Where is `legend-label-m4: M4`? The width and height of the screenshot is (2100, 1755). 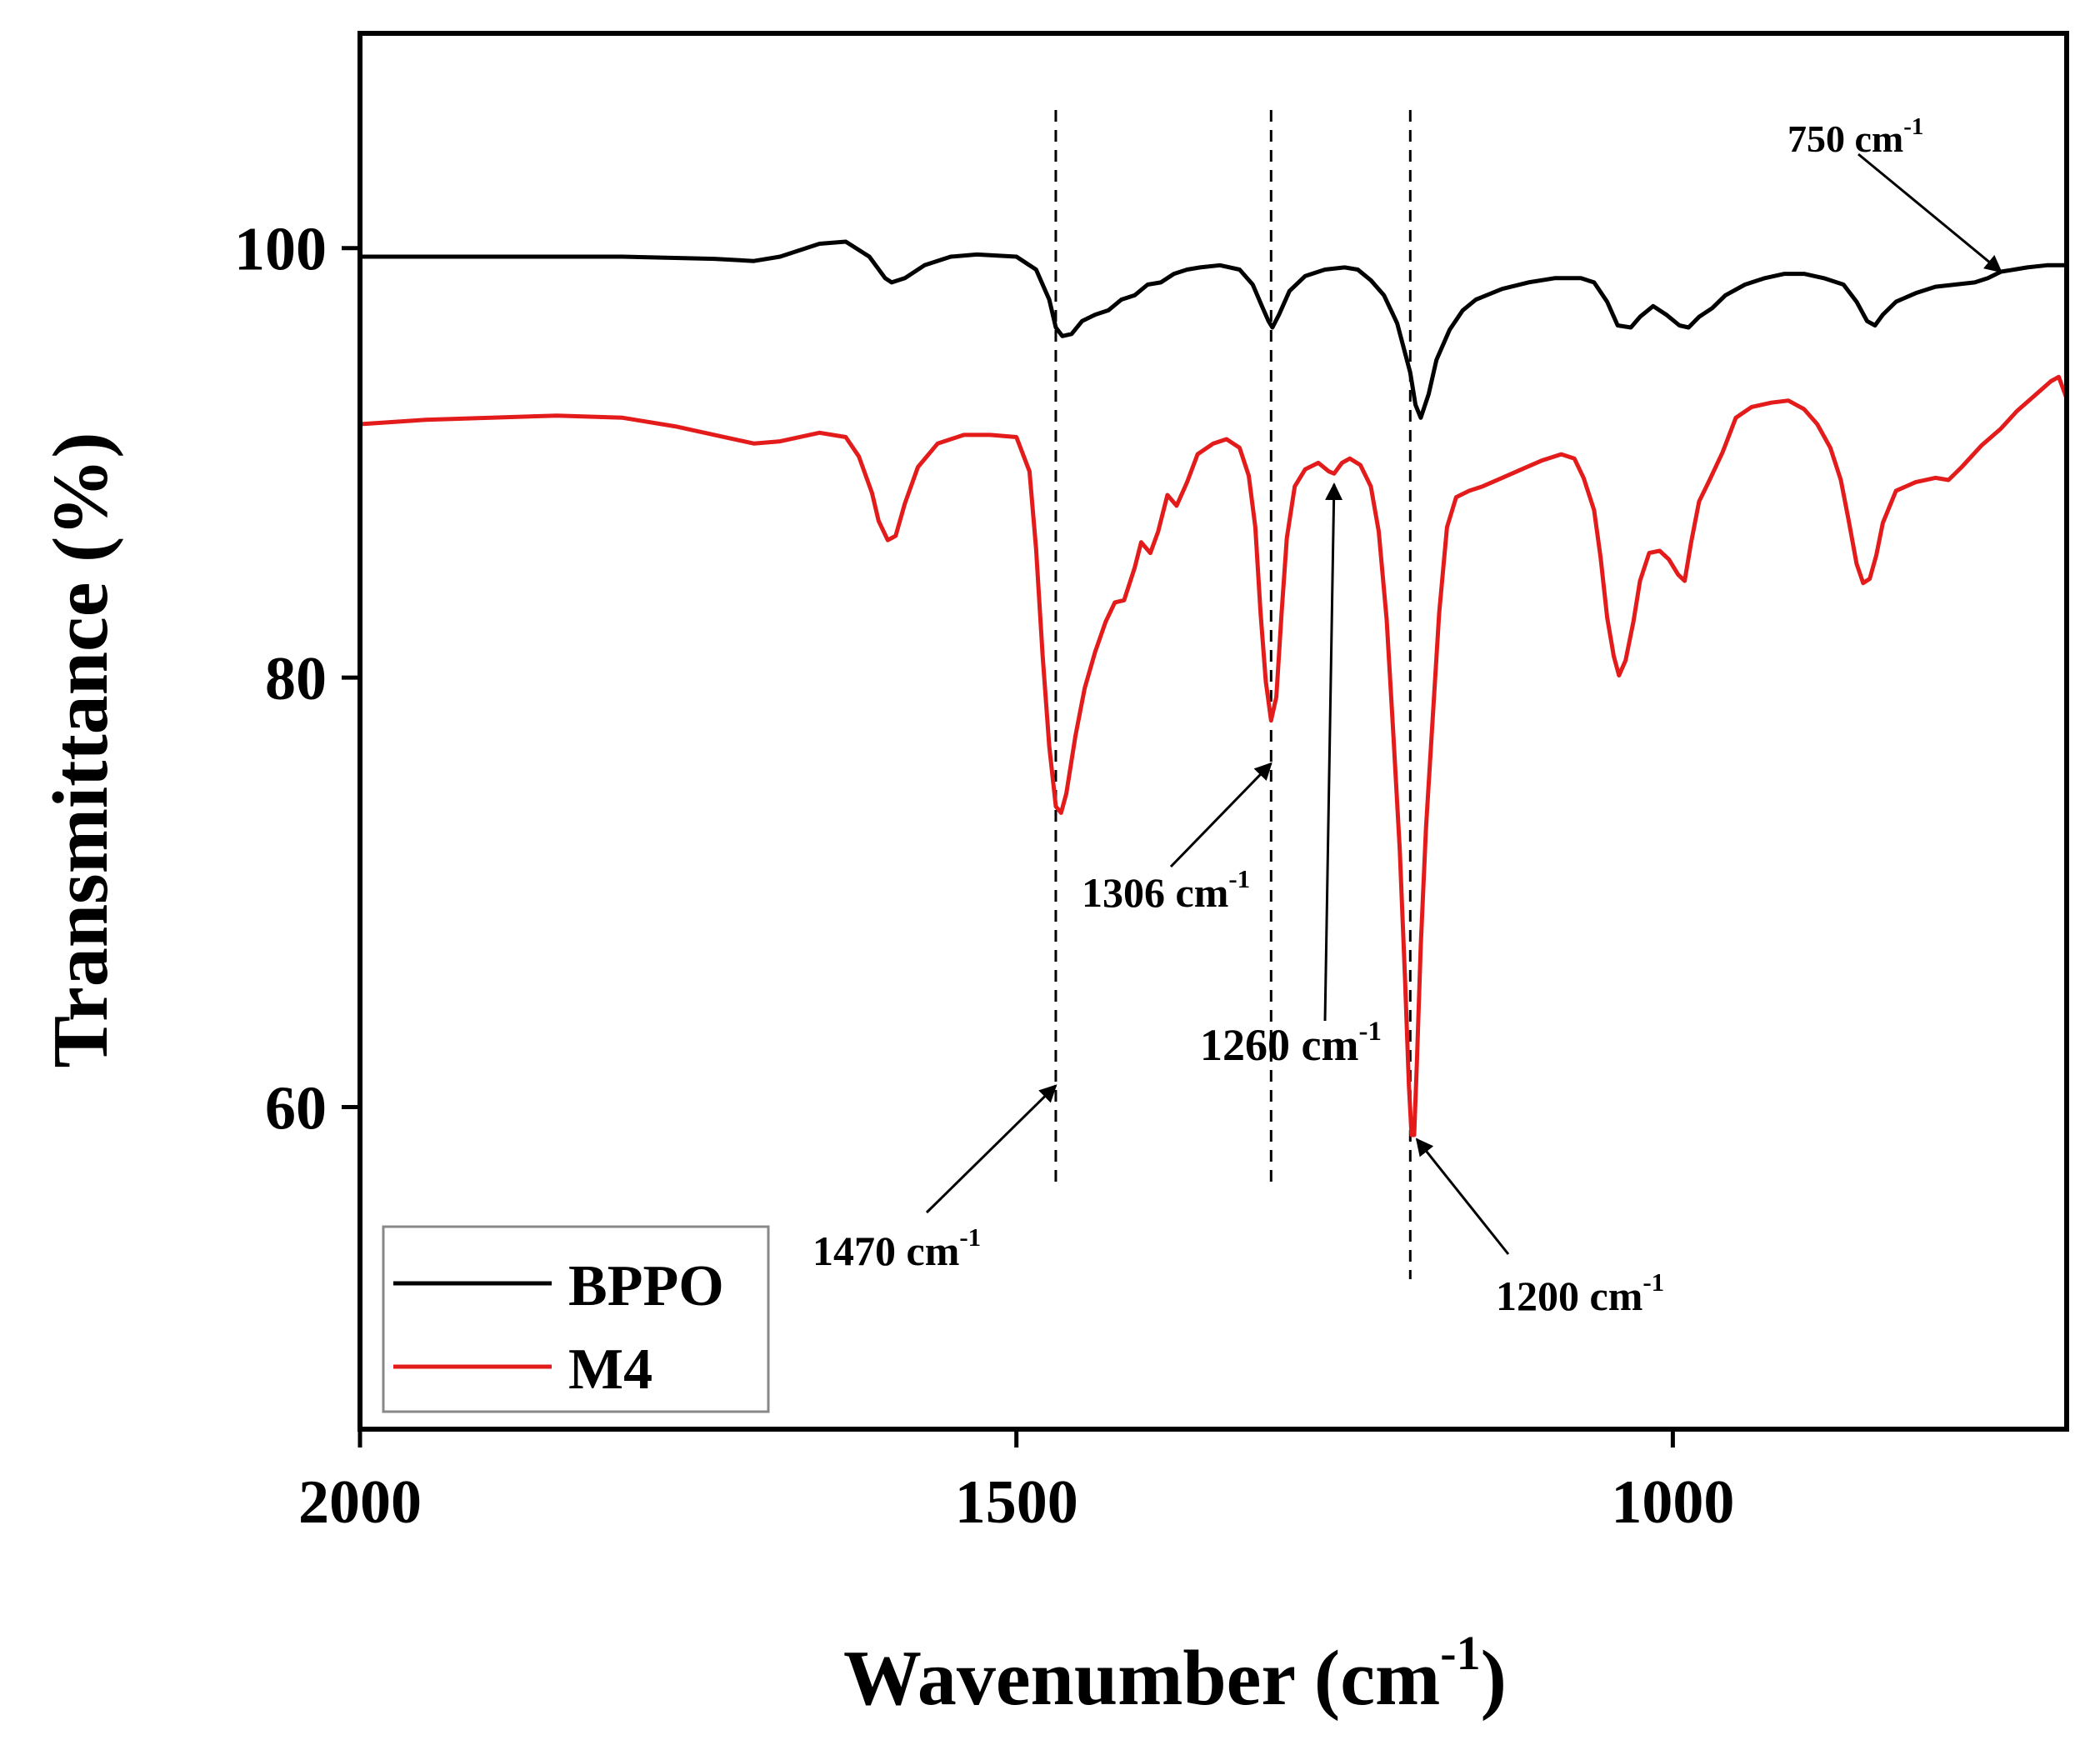 legend-label-m4: M4 is located at coordinates (610, 1370).